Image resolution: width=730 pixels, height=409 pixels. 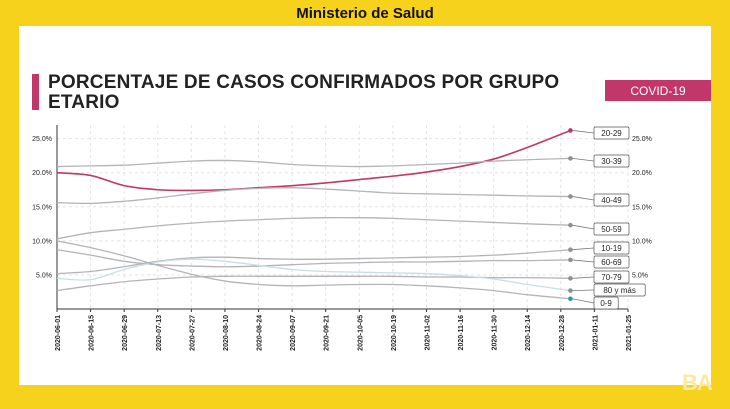 What do you see at coordinates (697, 382) in the screenshot?
I see `ba-logo: BA` at bounding box center [697, 382].